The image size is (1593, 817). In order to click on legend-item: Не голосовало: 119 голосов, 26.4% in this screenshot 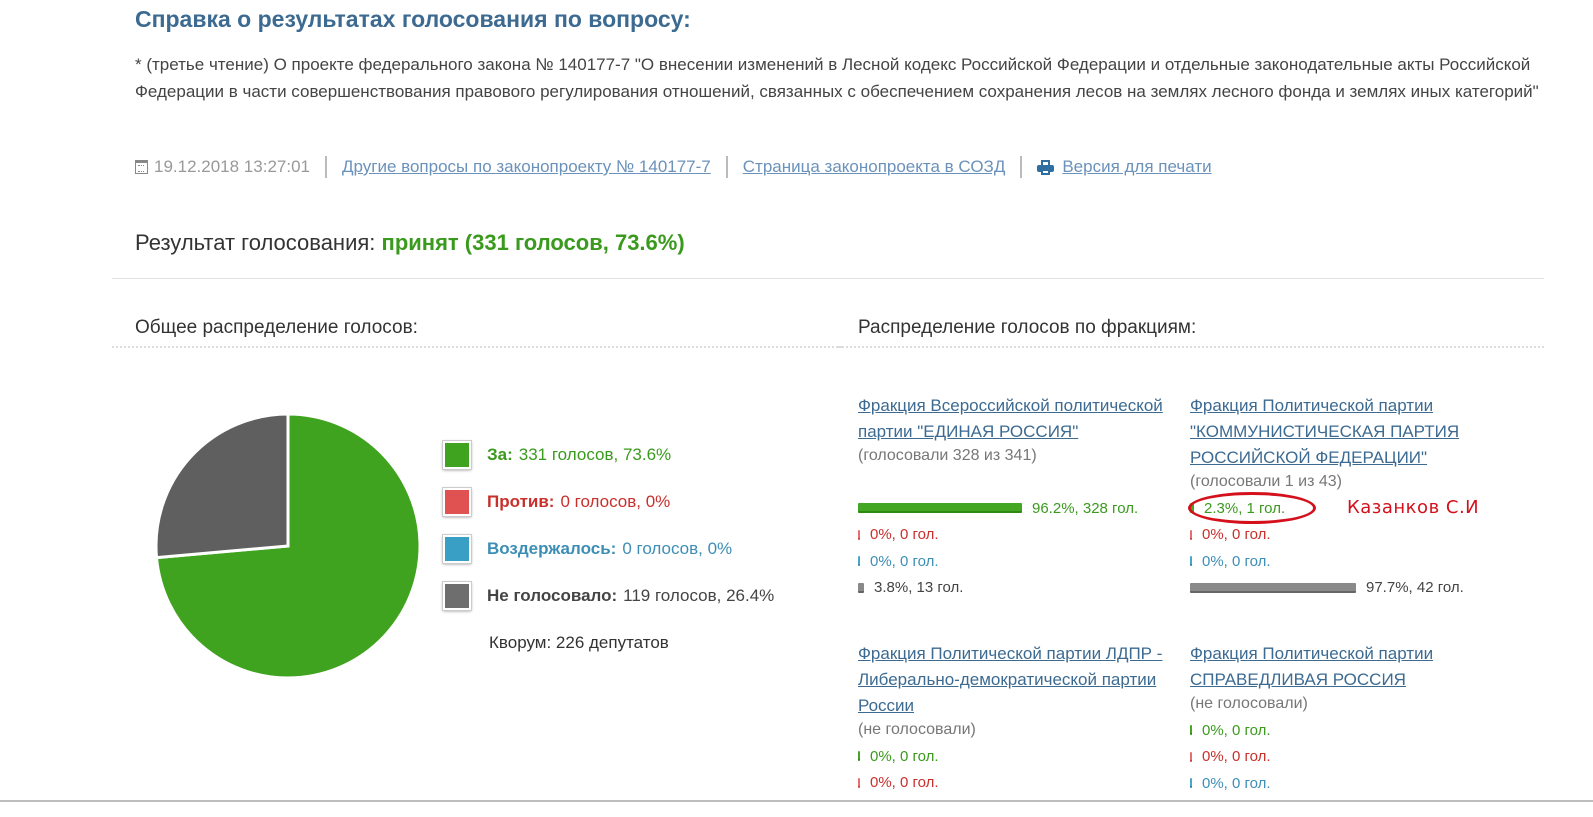, I will do `click(608, 596)`.